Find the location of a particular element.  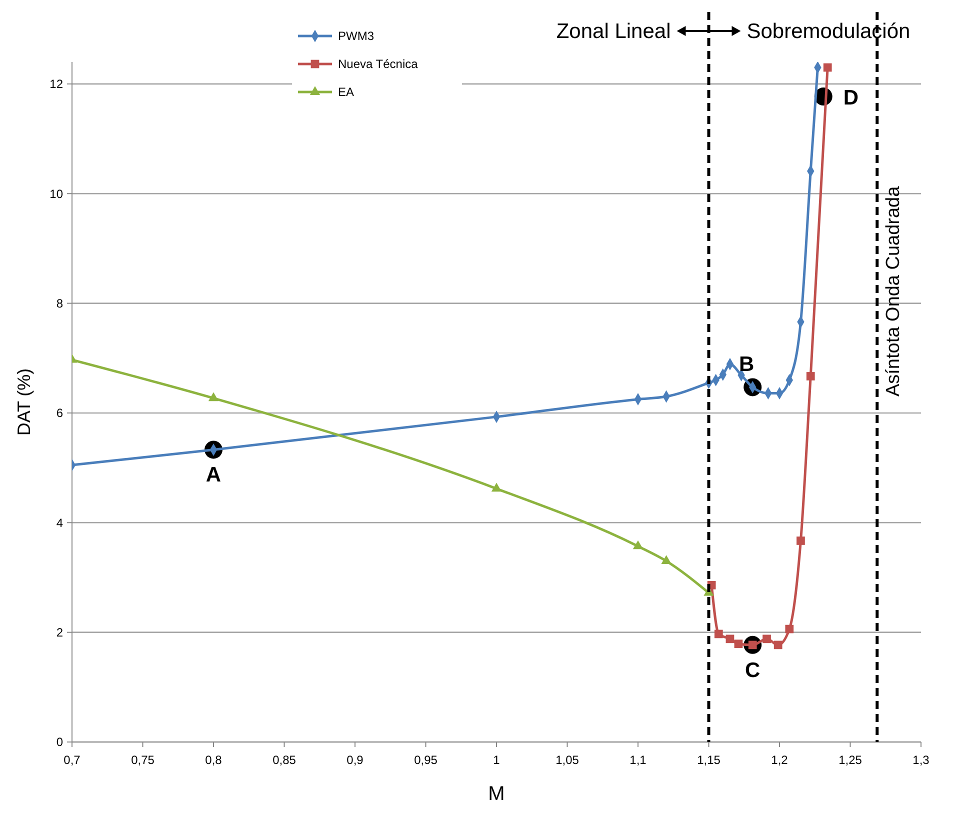

x-tick-label: 0,7 is located at coordinates (72, 760).